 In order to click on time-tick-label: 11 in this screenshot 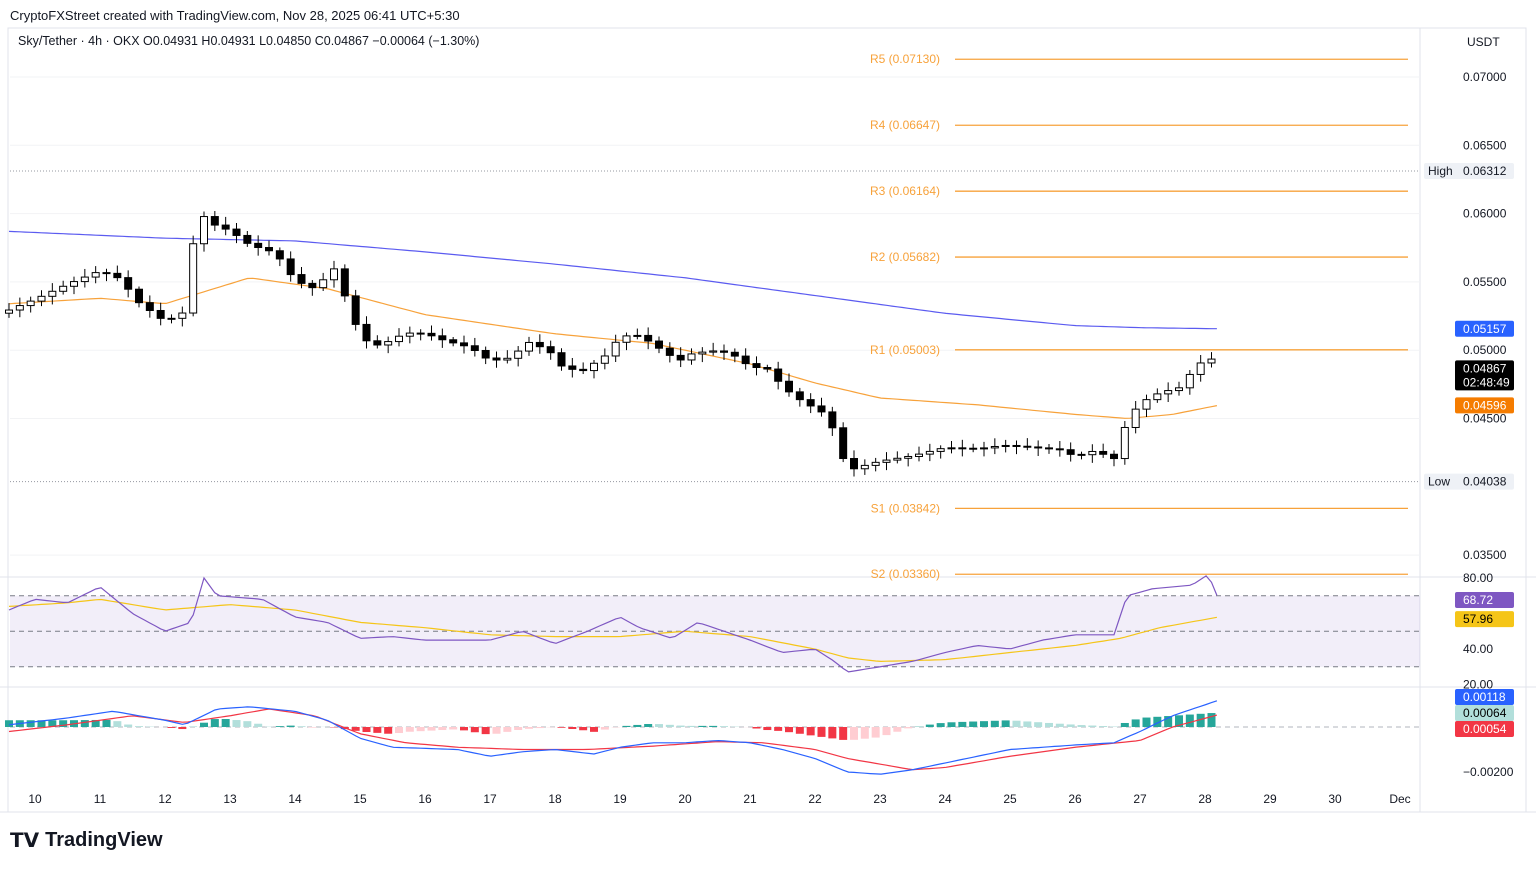, I will do `click(100, 799)`.